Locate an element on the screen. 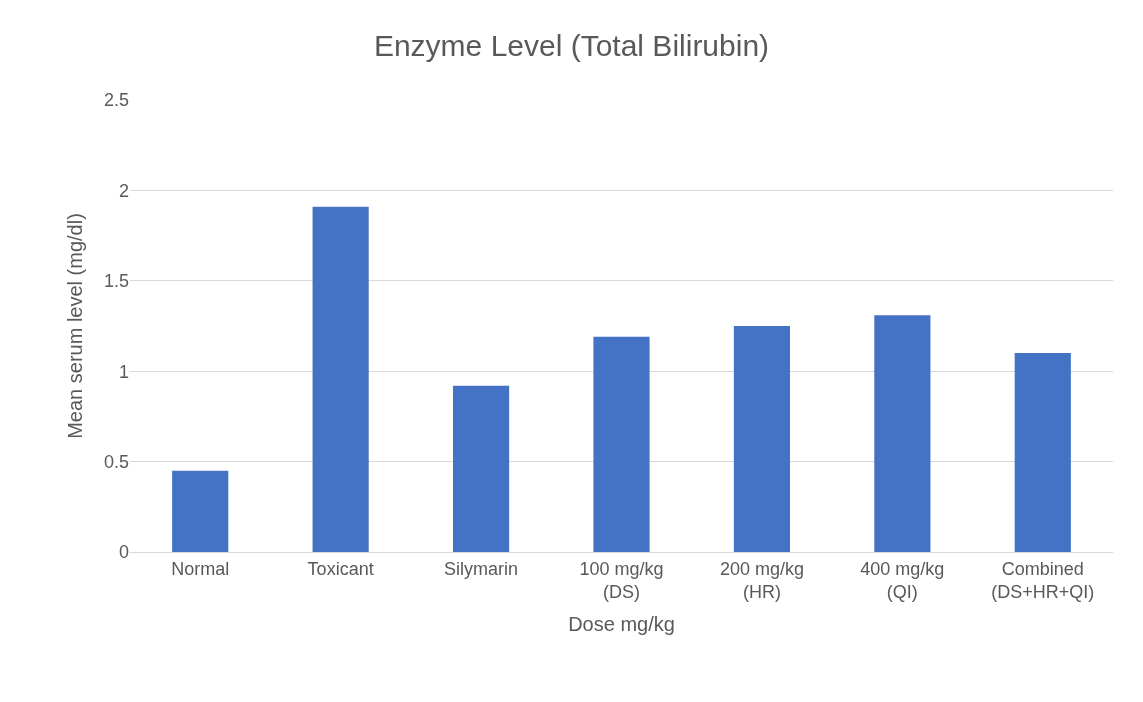  chart-title: Enzyme Level (Total Bilirubin) is located at coordinates (571, 46).